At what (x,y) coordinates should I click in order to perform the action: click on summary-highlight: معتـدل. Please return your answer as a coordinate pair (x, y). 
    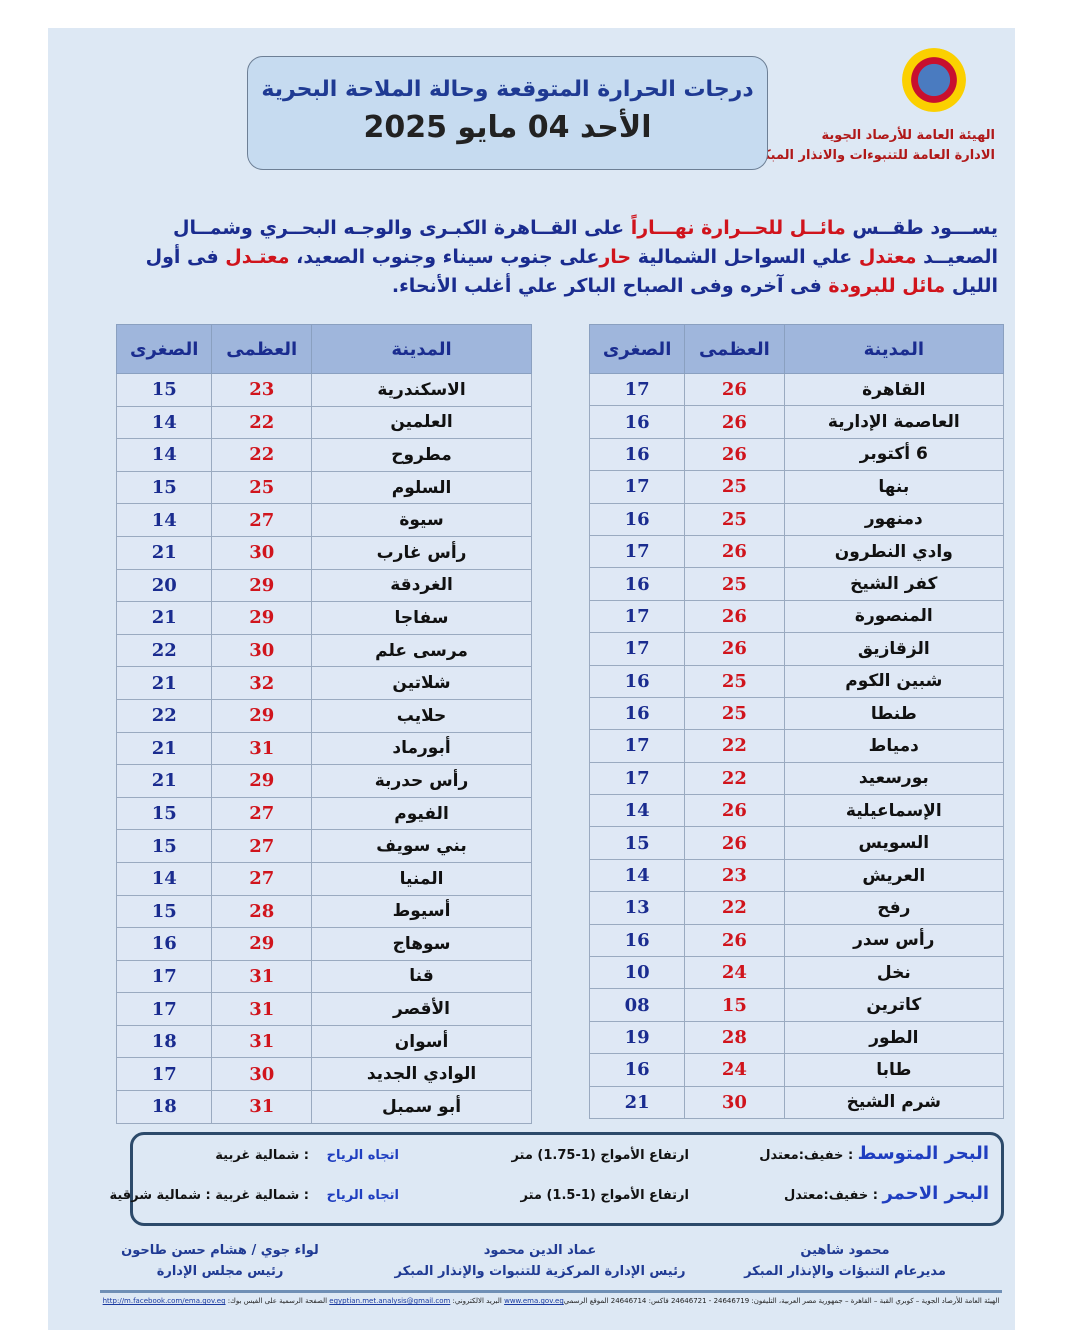
    Looking at the image, I should click on (257, 257).